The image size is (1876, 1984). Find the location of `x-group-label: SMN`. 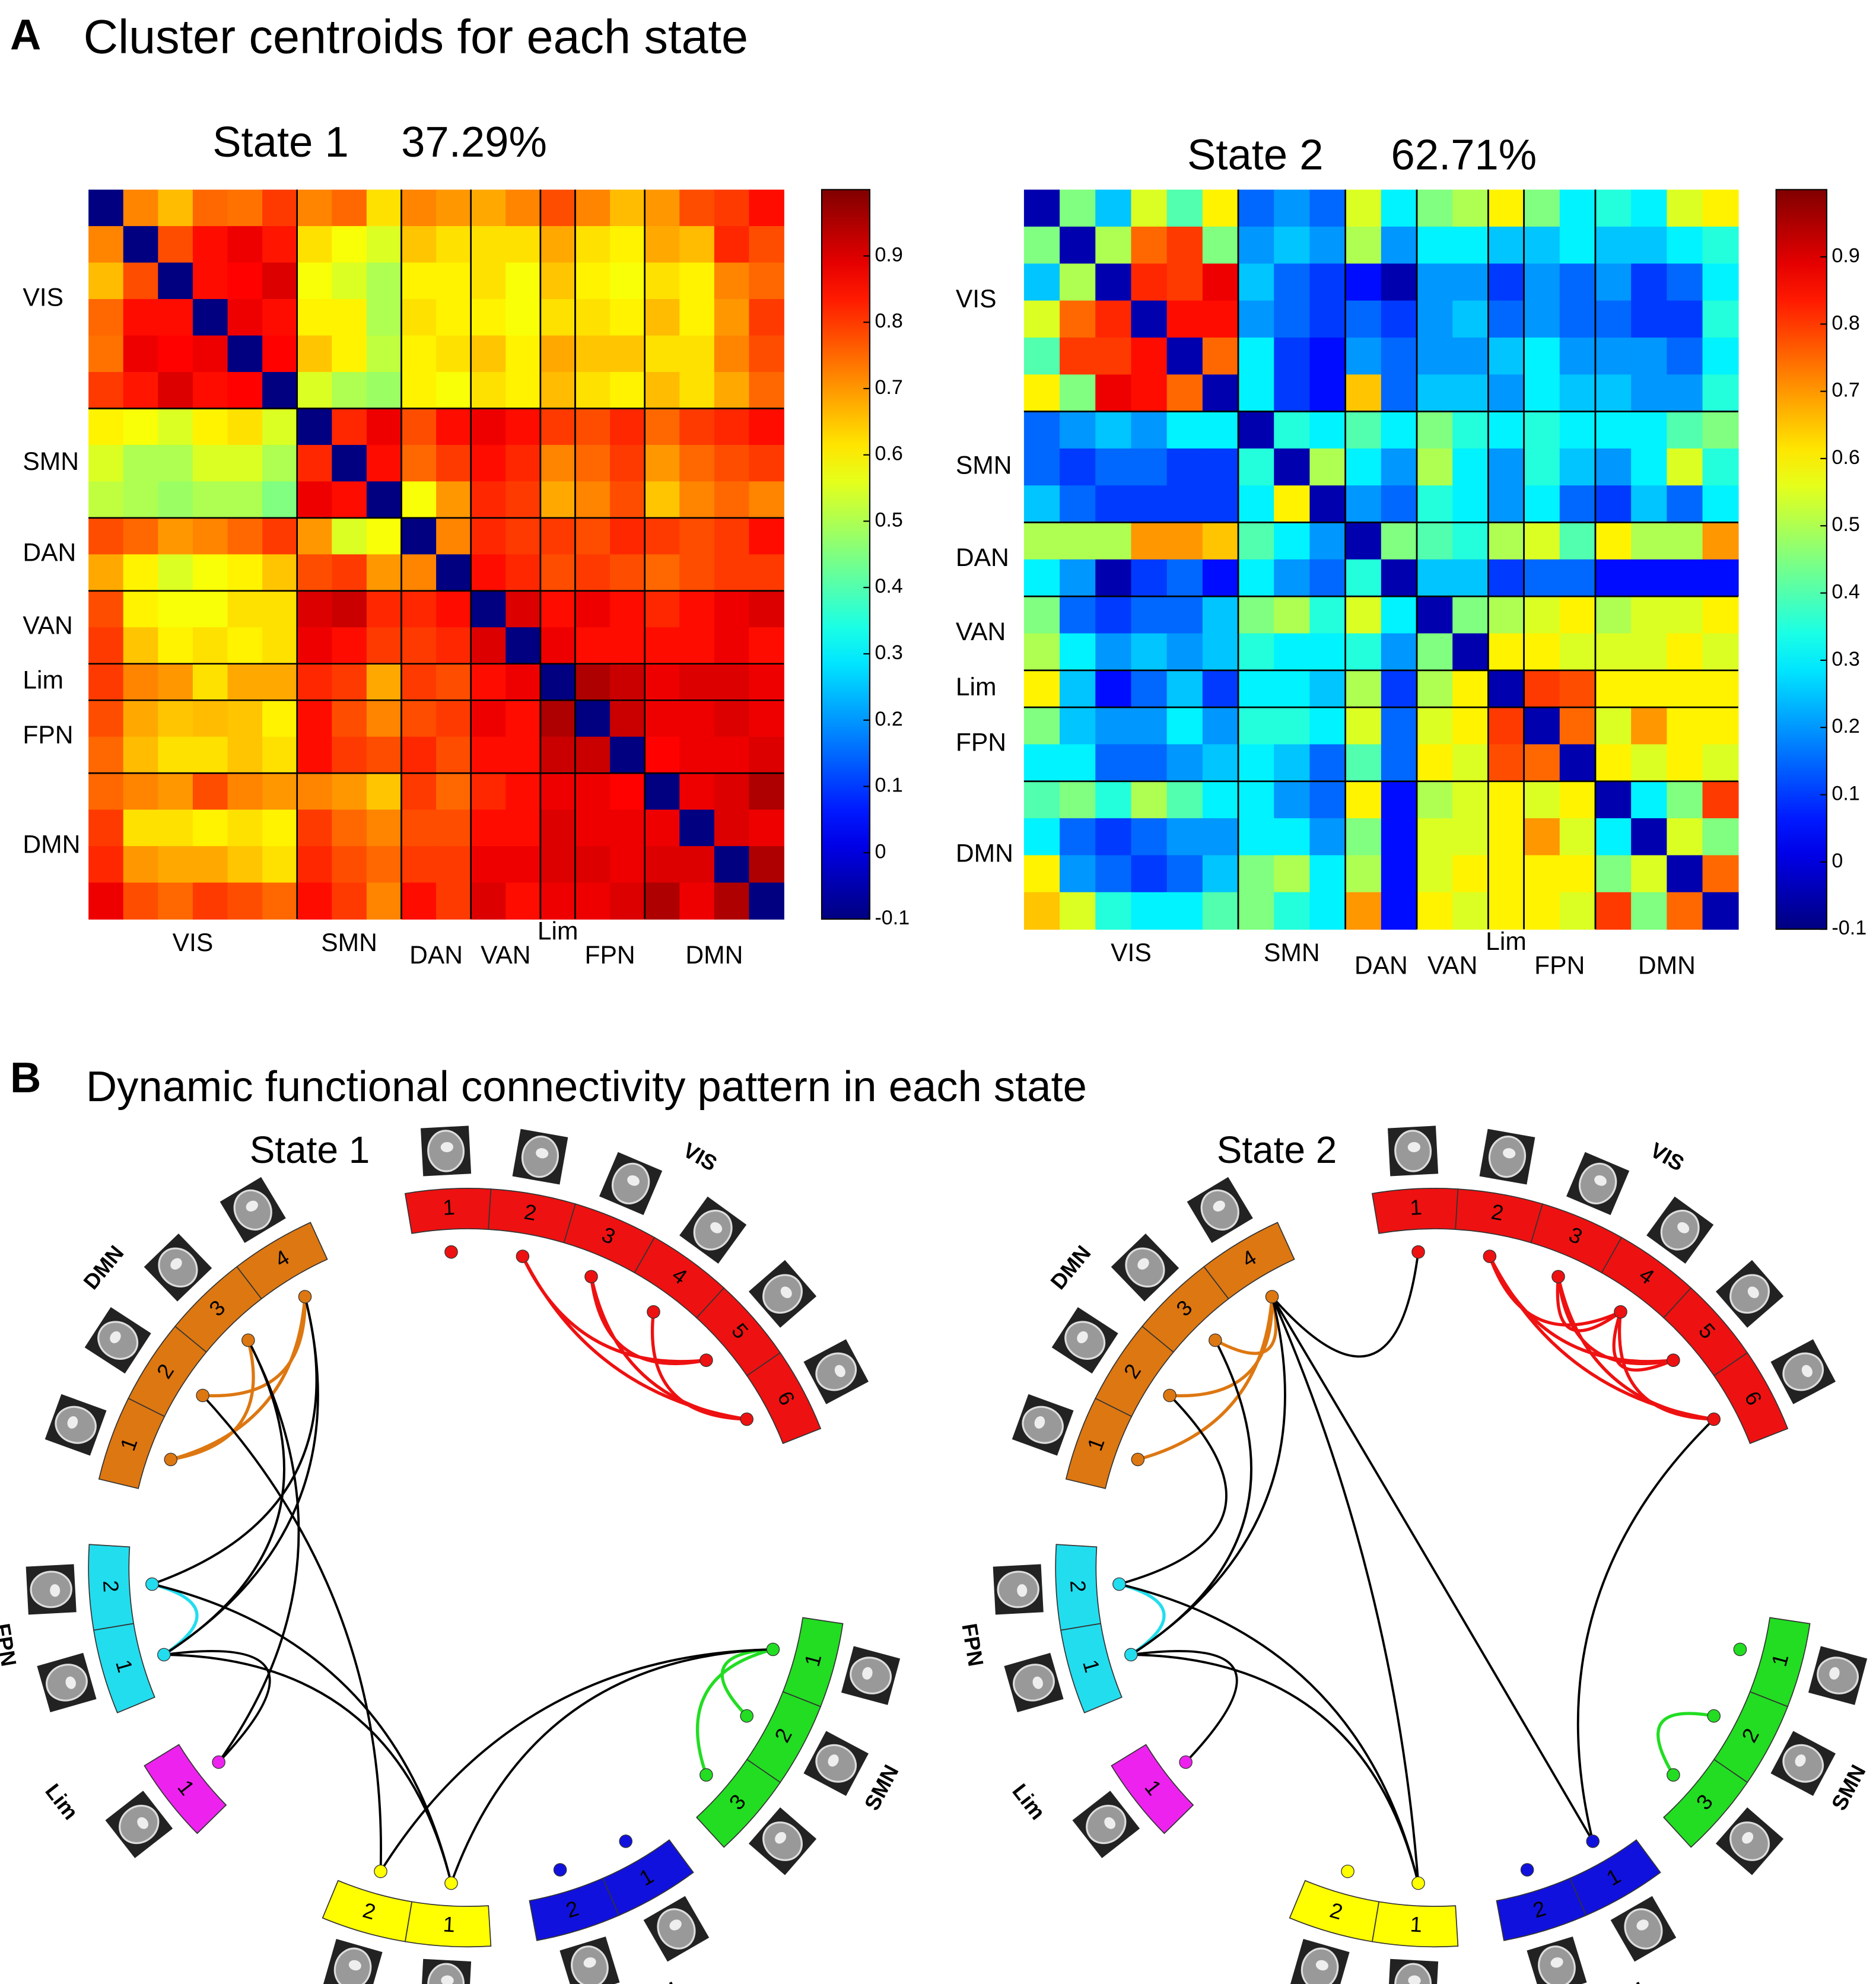

x-group-label: SMN is located at coordinates (349, 943).